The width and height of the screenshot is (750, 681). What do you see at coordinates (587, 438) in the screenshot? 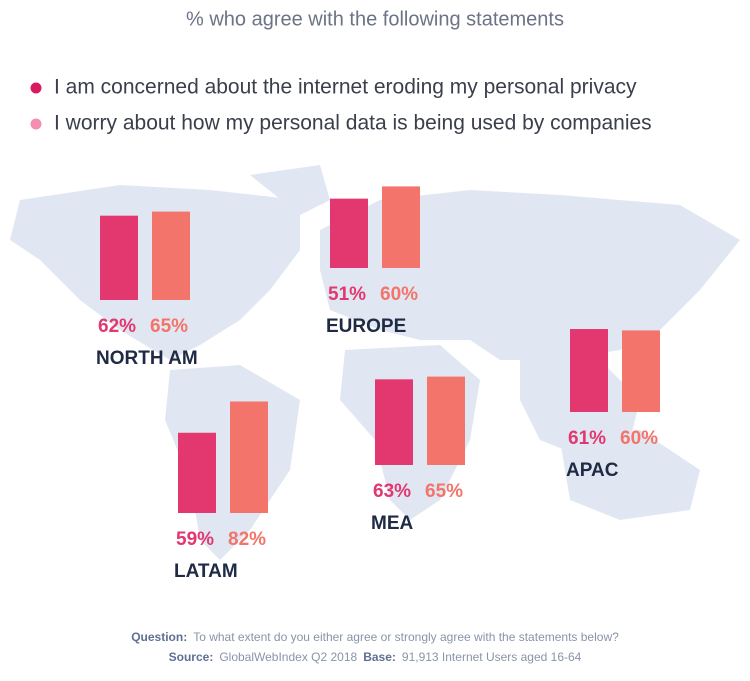
I see `value-label: 61%` at bounding box center [587, 438].